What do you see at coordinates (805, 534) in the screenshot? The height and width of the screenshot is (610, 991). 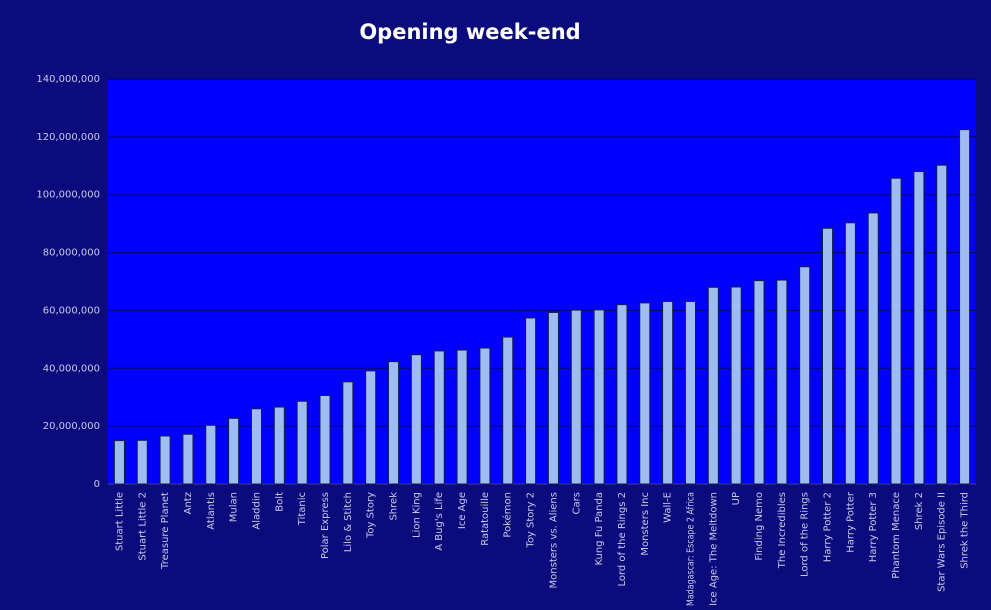 I see `x-tick-label: Lord of the Rings` at bounding box center [805, 534].